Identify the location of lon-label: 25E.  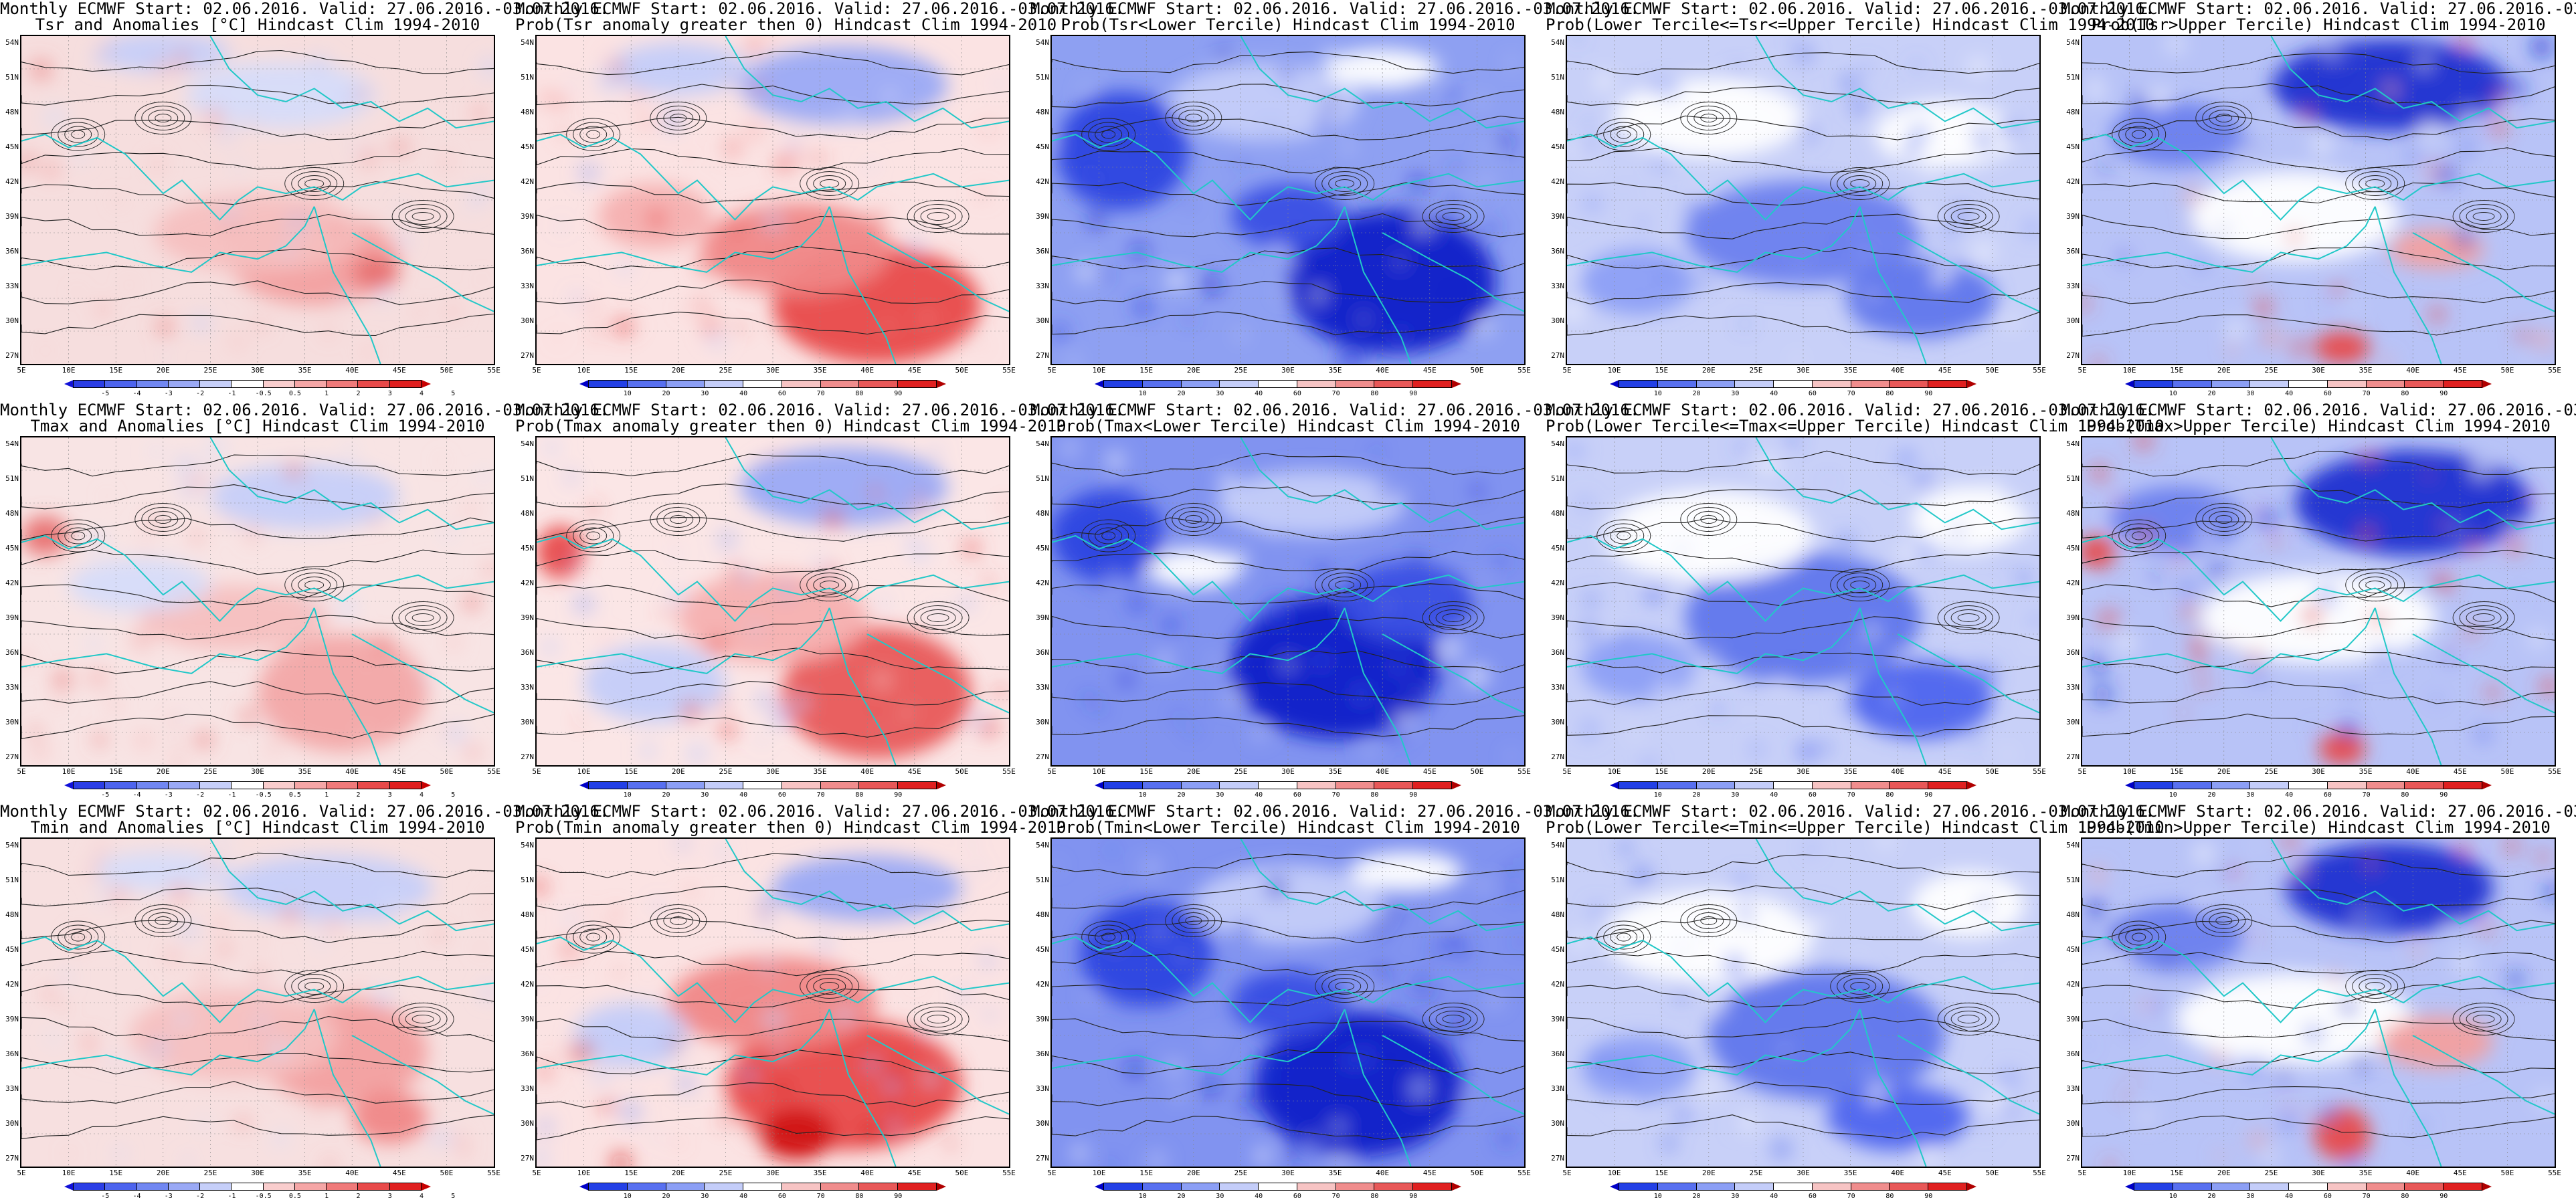
(210, 771).